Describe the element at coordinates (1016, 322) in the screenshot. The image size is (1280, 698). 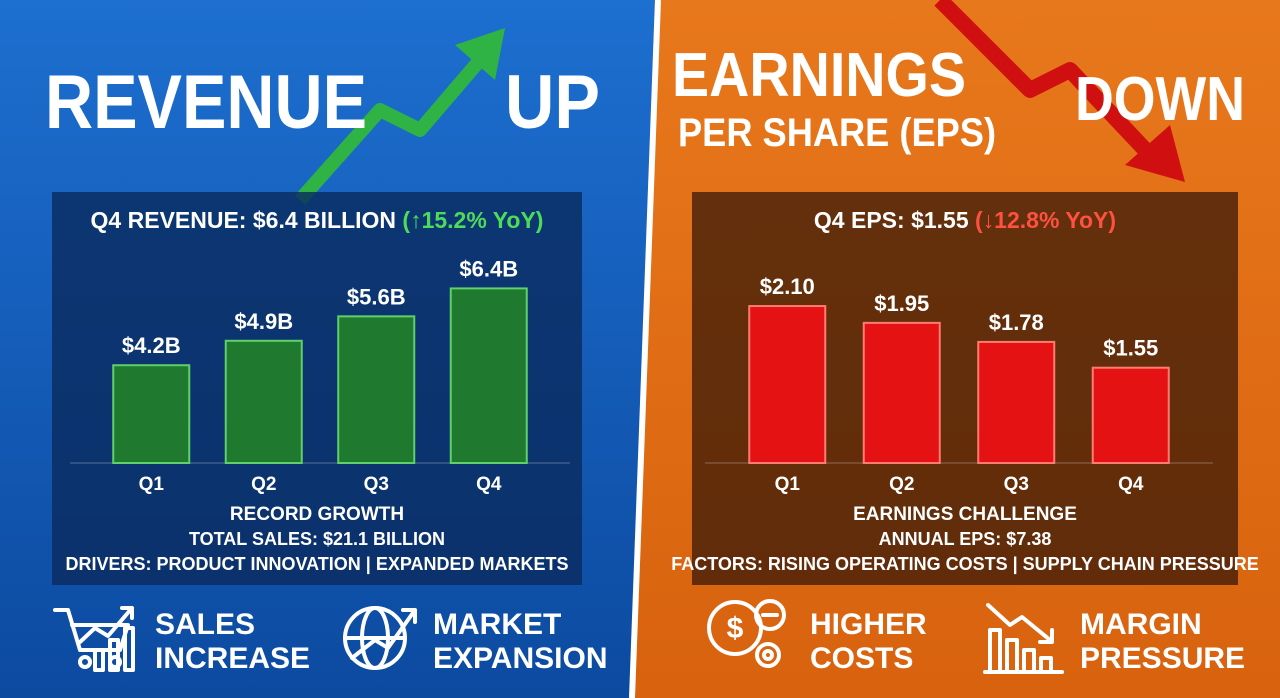
I see `value-label: $1.78` at that location.